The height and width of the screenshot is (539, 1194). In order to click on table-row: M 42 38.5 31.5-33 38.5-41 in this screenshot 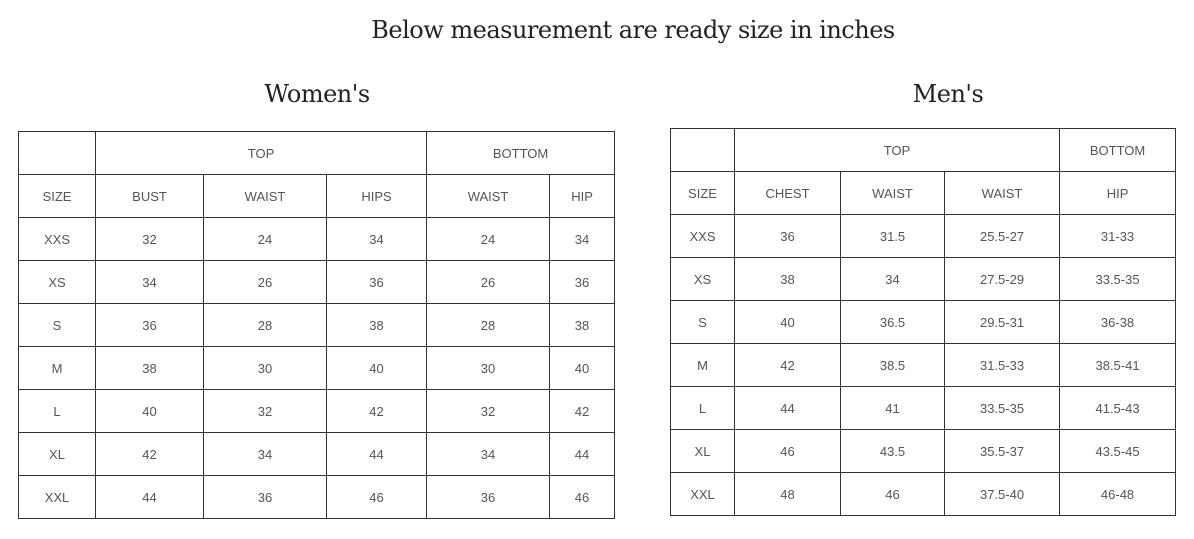, I will do `click(923, 365)`.